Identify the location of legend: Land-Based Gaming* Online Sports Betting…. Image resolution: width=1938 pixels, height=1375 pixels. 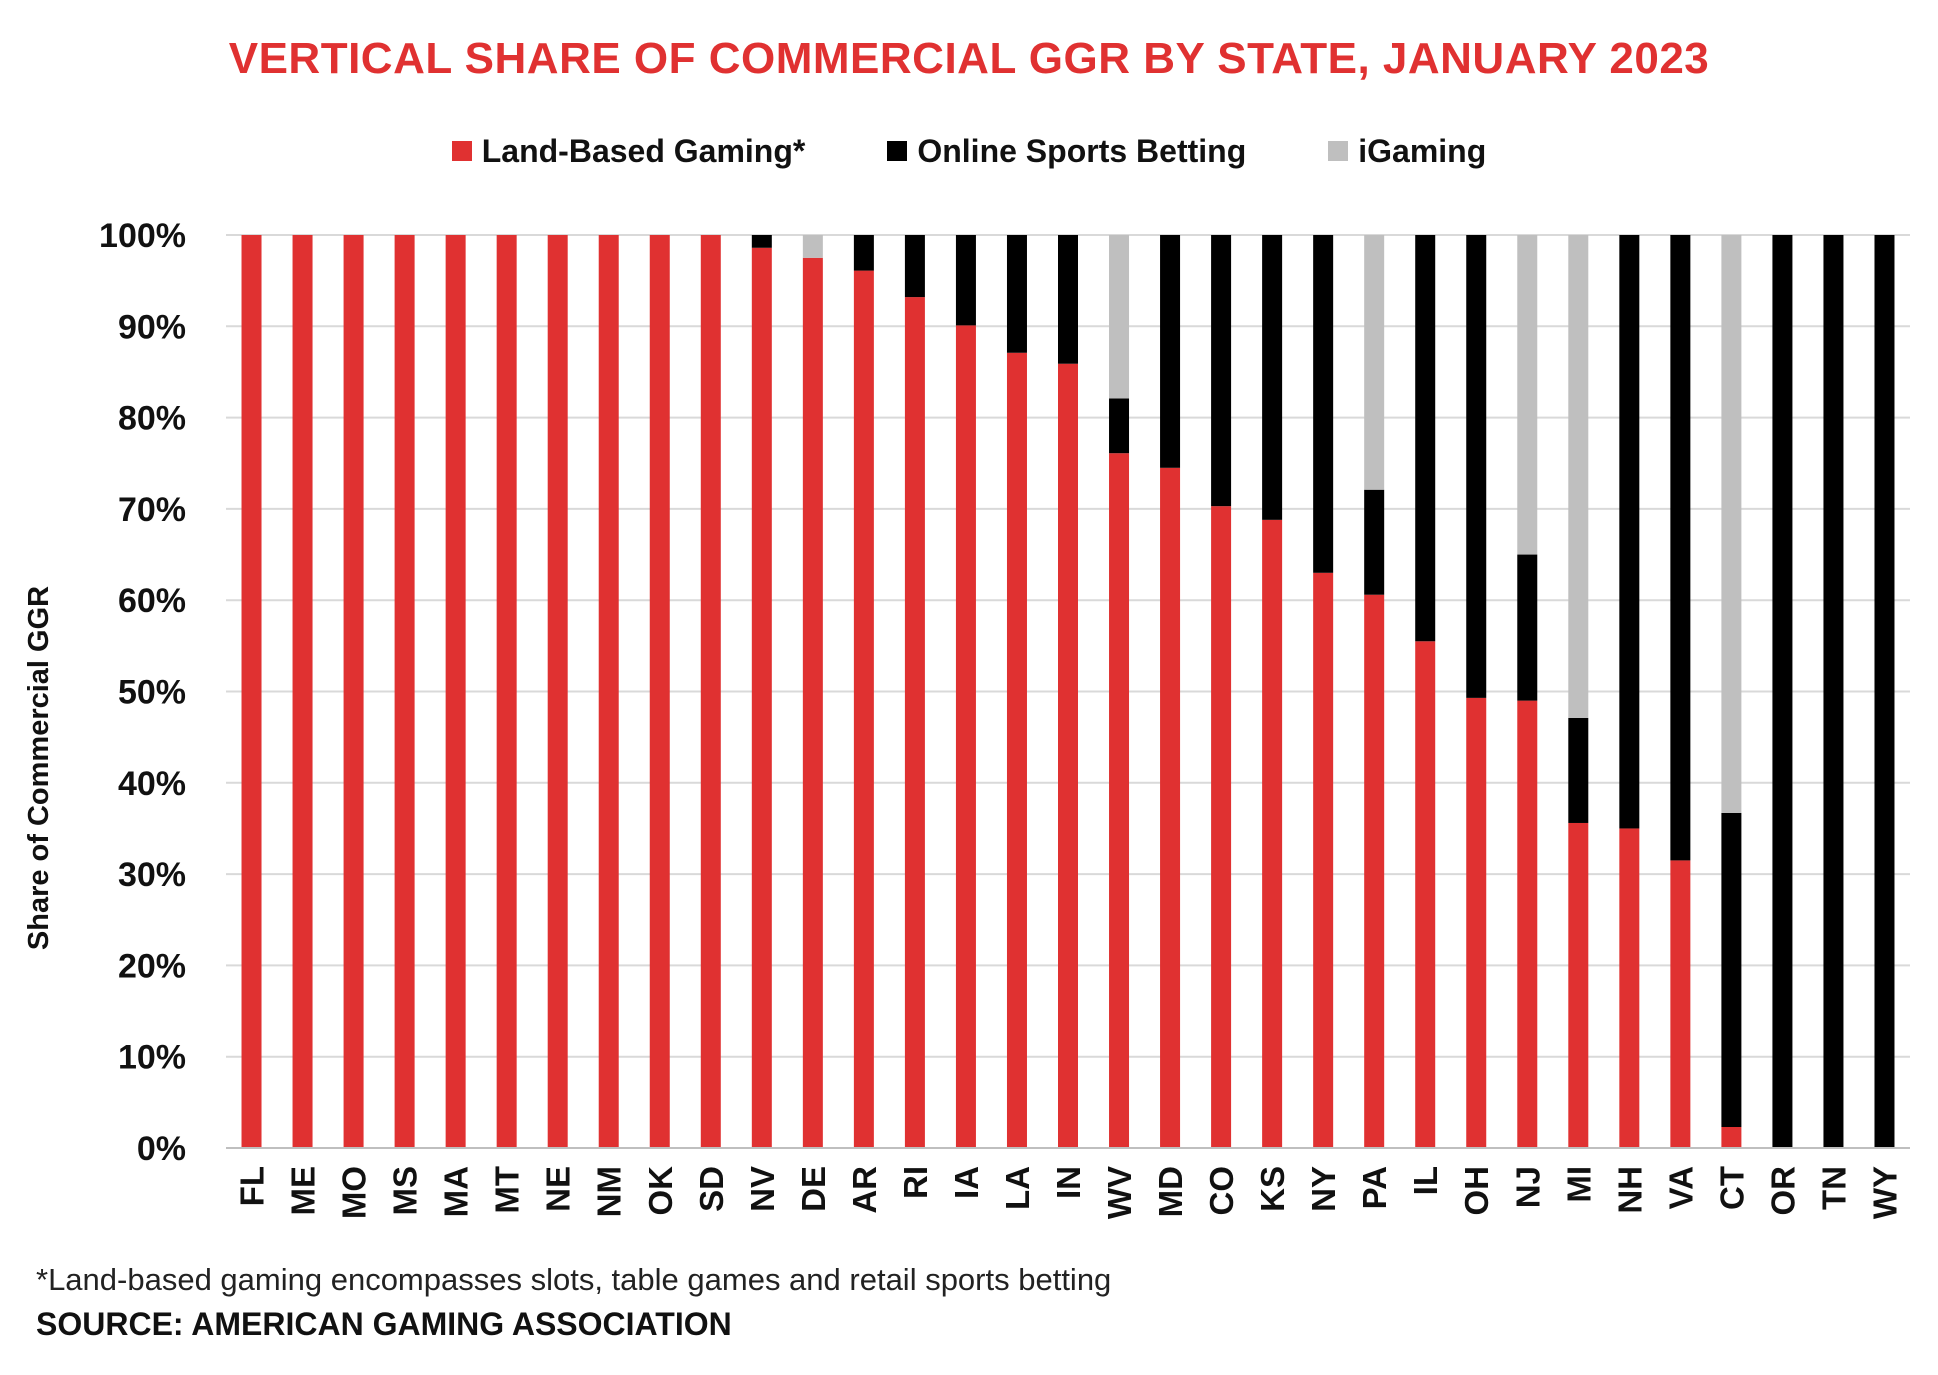
(969, 151).